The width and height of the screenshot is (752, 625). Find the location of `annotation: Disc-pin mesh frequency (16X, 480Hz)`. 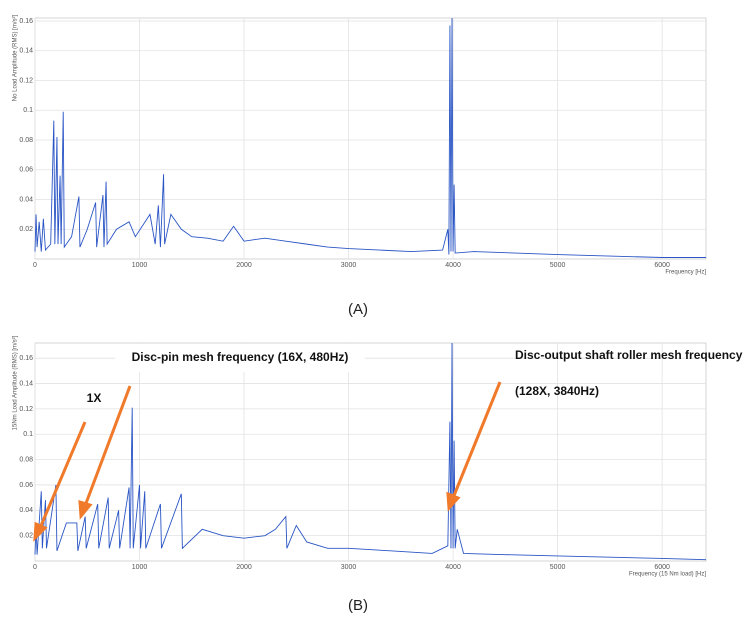

annotation: Disc-pin mesh frequency (16X, 480Hz) is located at coordinates (240, 357).